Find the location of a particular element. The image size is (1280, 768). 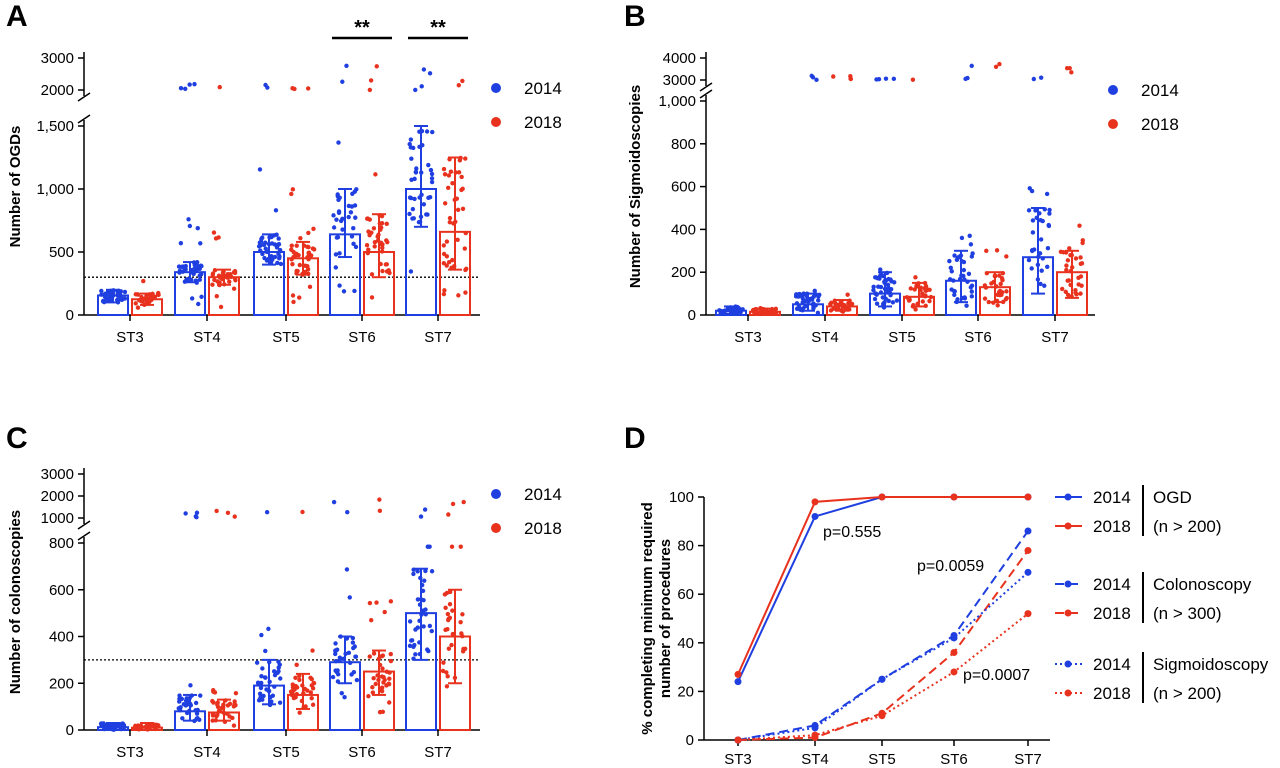

legend-group-threshold: (n > 300) is located at coordinates (1187, 613).